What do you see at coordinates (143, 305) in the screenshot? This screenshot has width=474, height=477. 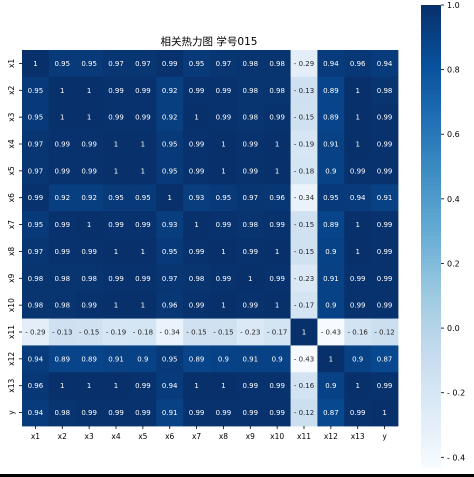 I see `heatmap-cell-x10-x5` at bounding box center [143, 305].